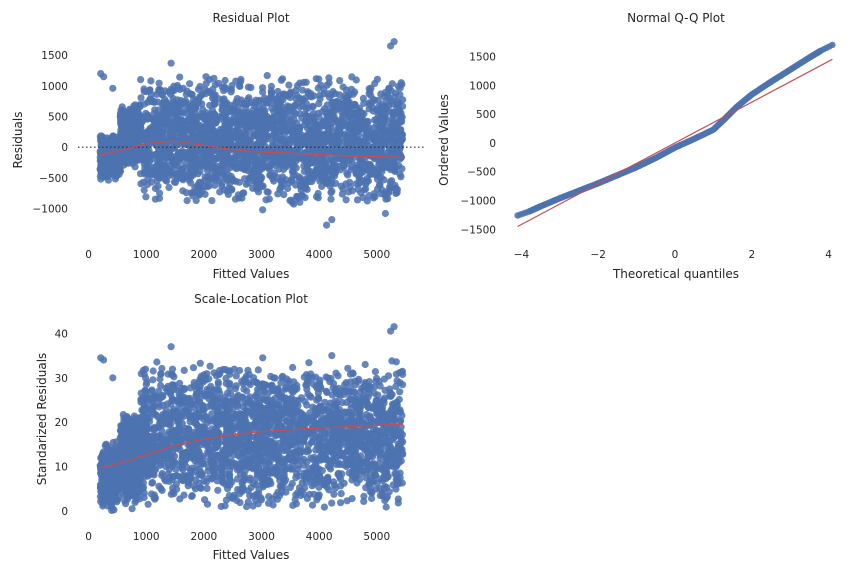 Image resolution: width=864 pixels, height=576 pixels. I want to click on residual-x-tick-label: 4000, so click(319, 255).